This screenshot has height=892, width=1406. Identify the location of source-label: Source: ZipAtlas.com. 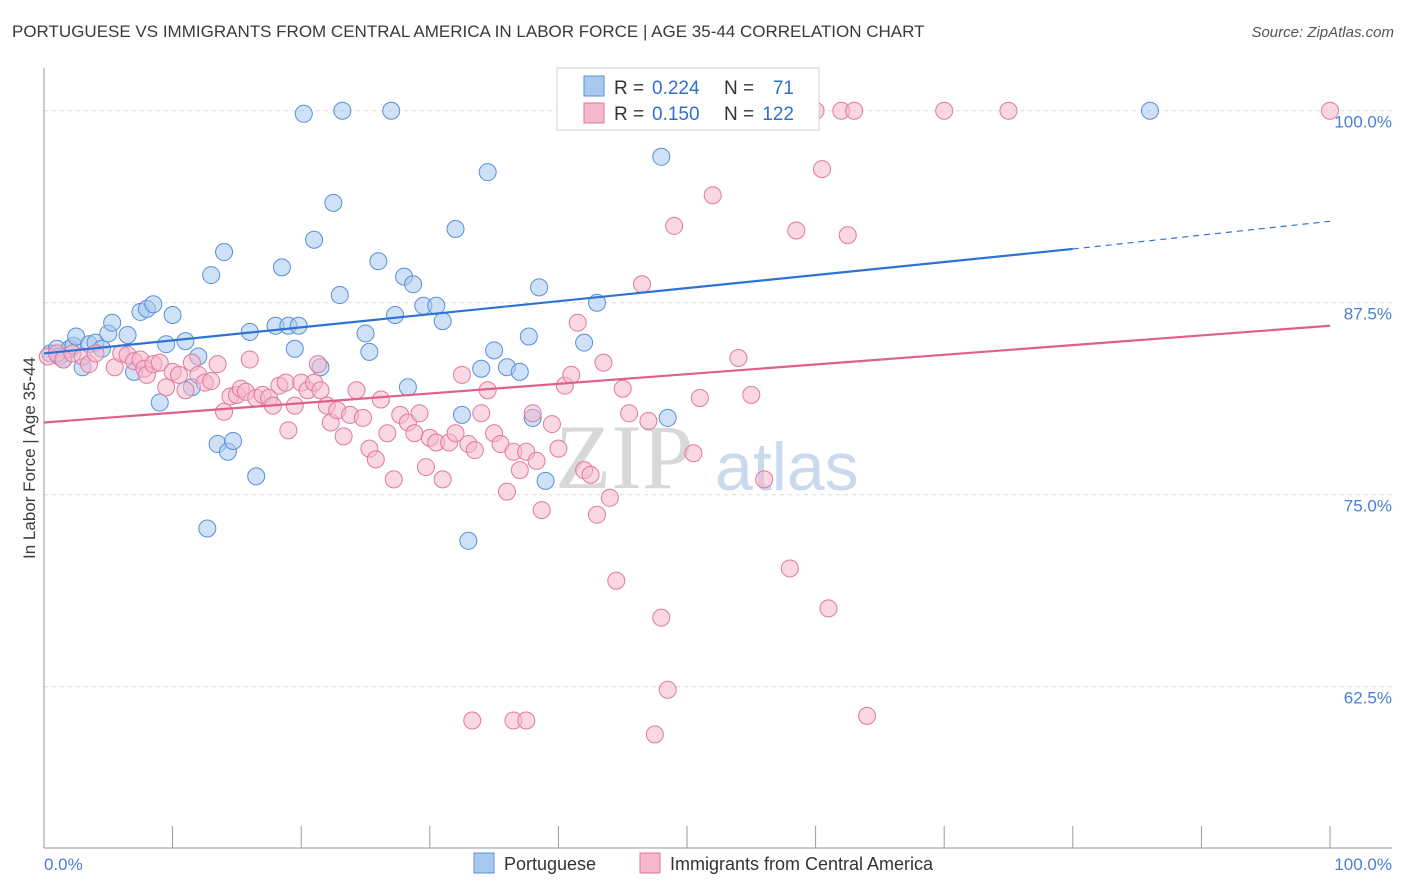
(1322, 32).